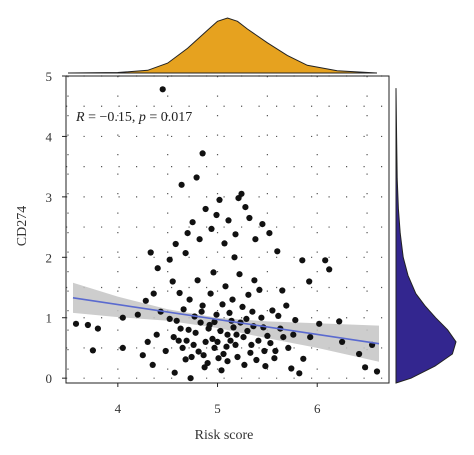 This screenshot has width=474, height=455. What do you see at coordinates (49, 76) in the screenshot?
I see `y-tick-label: 5` at bounding box center [49, 76].